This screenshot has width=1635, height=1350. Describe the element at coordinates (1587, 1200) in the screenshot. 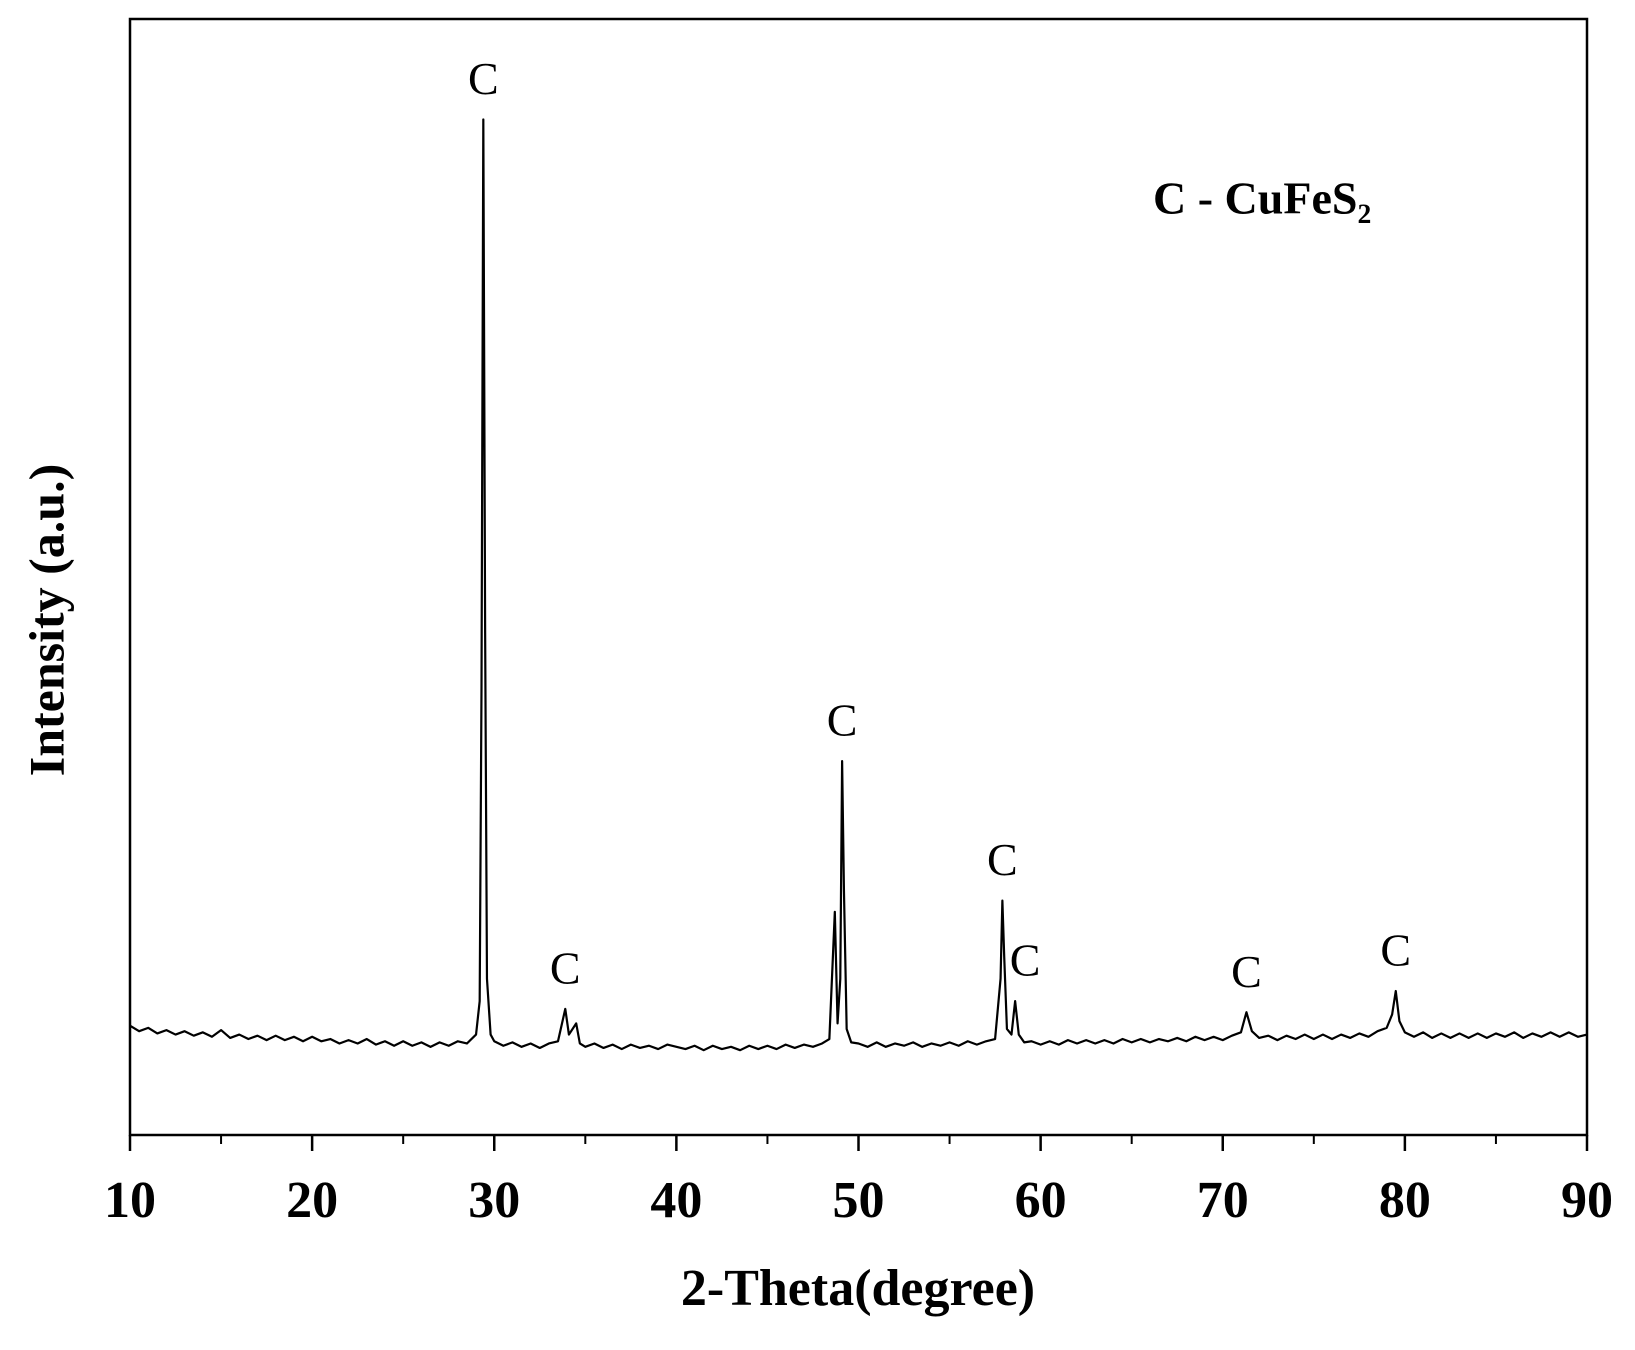

I see `x-tick-label: 90` at that location.